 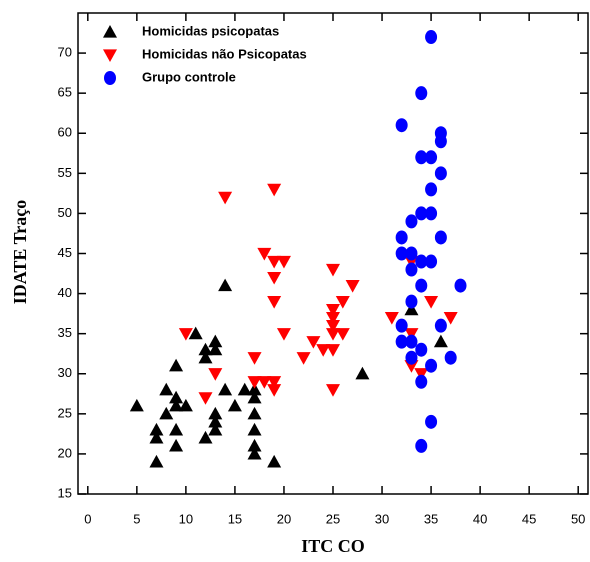 I want to click on y-tick-label: 20, so click(x=65, y=452).